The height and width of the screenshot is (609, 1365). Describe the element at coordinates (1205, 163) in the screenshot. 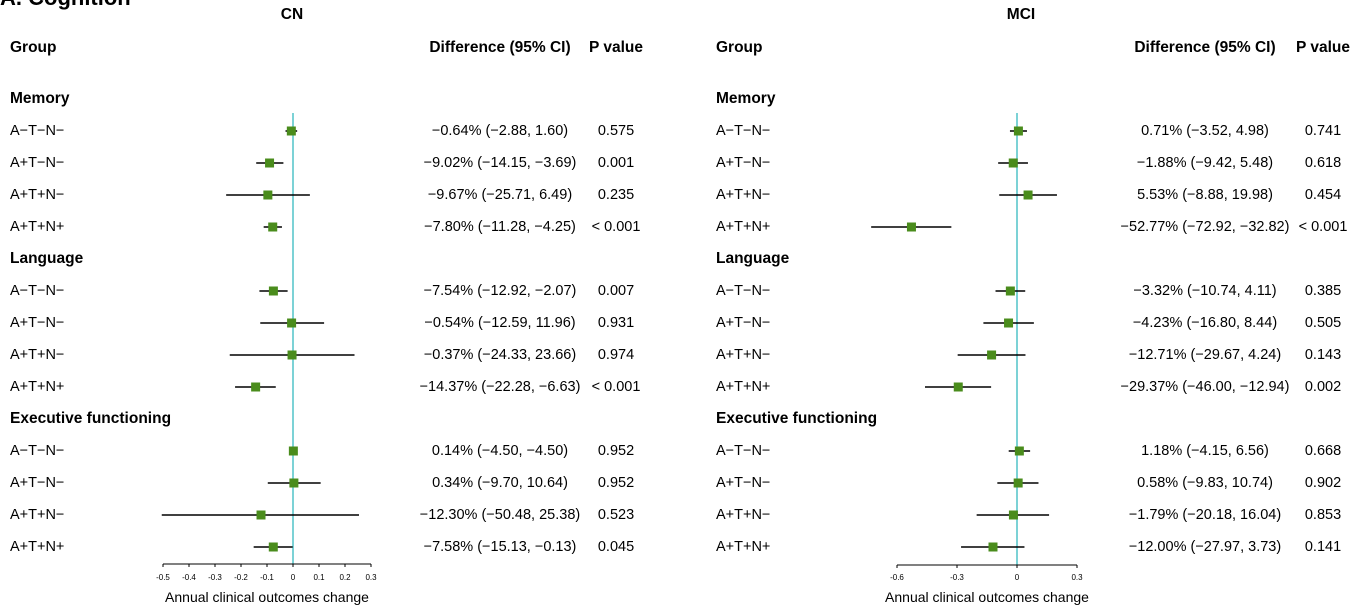

I see `difference-value: −1.88% (−9.42, 5.48)` at that location.